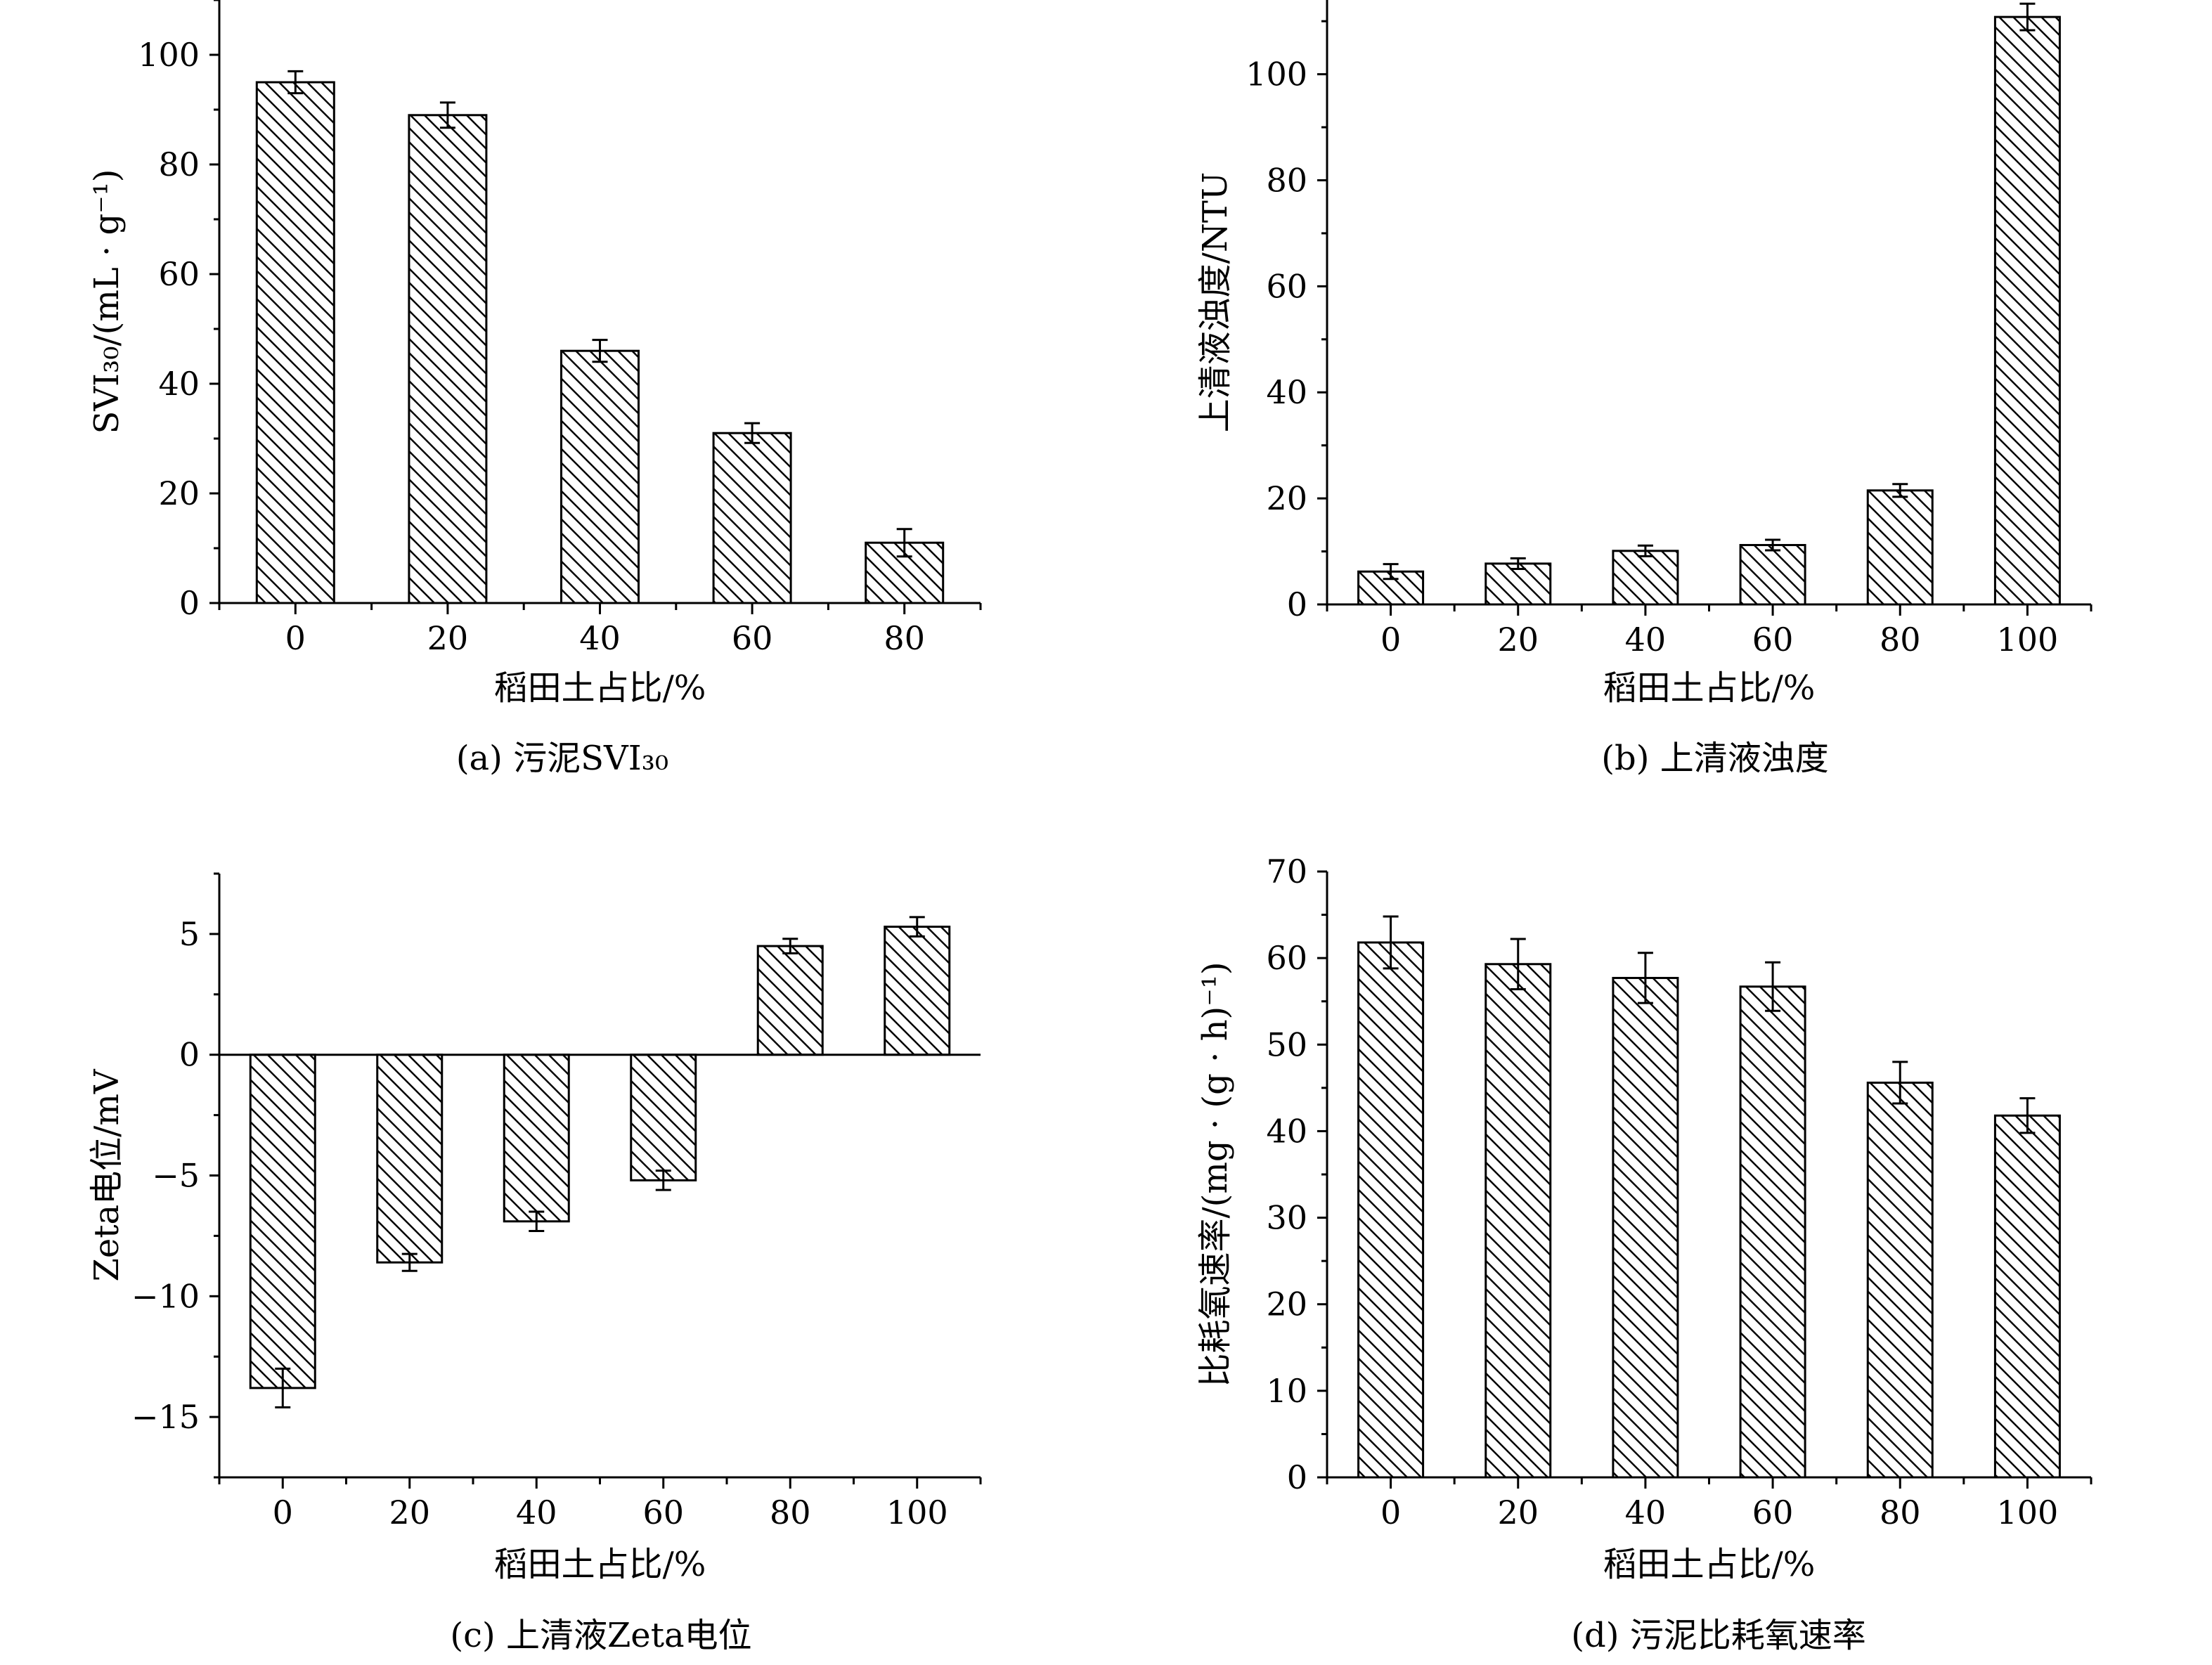 The image size is (2212, 1665). What do you see at coordinates (1215, 1174) in the screenshot?
I see `y-axis-title: 比耗氧速率/(mg · (g · h)⁻¹)` at bounding box center [1215, 1174].